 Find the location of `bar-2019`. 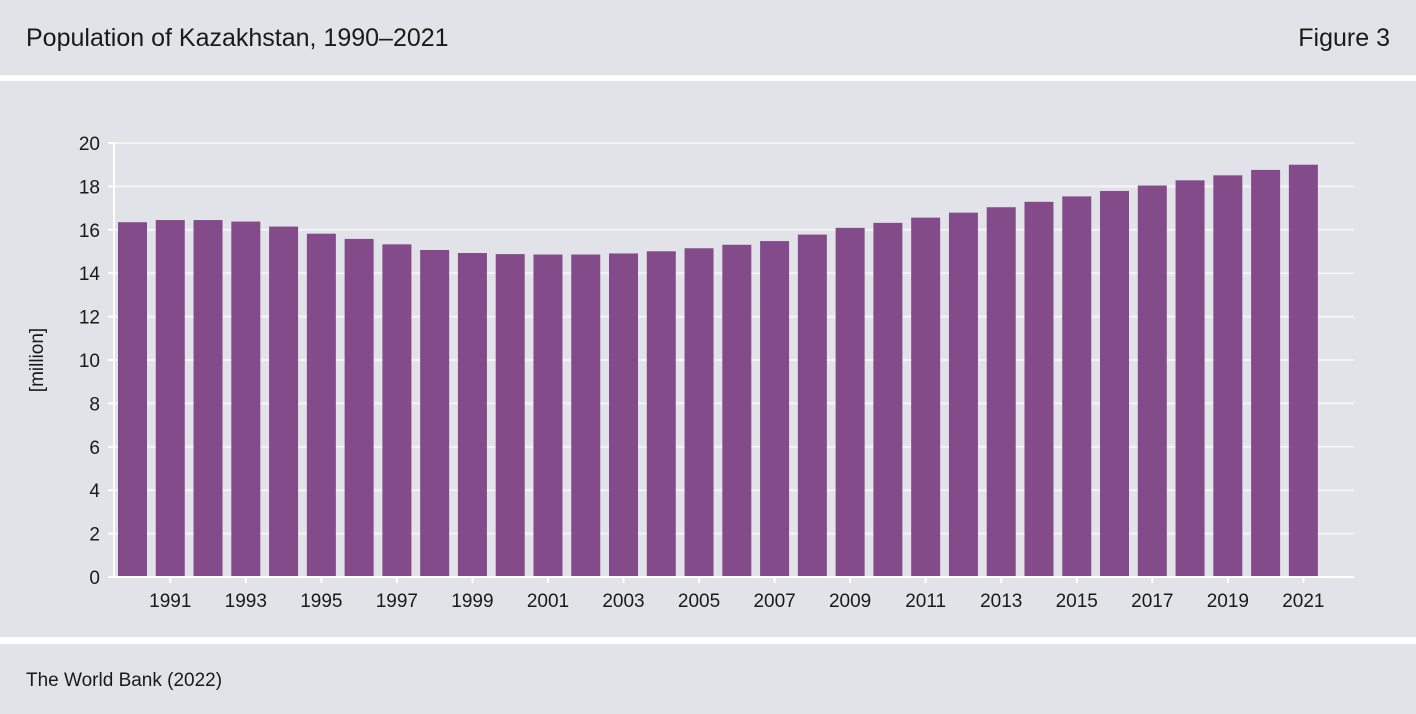

bar-2019 is located at coordinates (1228, 376).